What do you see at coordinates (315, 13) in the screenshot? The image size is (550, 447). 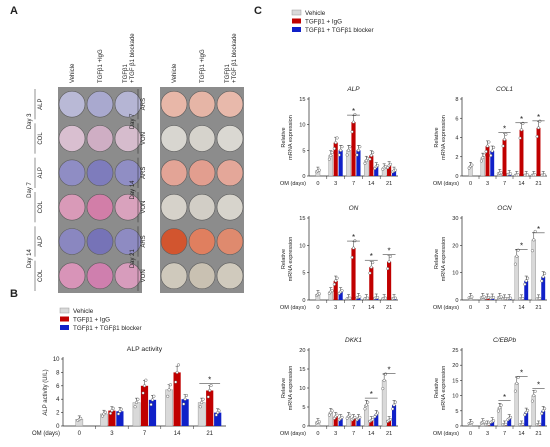 I see `panel-c-legend-label: Vehicle` at bounding box center [315, 13].